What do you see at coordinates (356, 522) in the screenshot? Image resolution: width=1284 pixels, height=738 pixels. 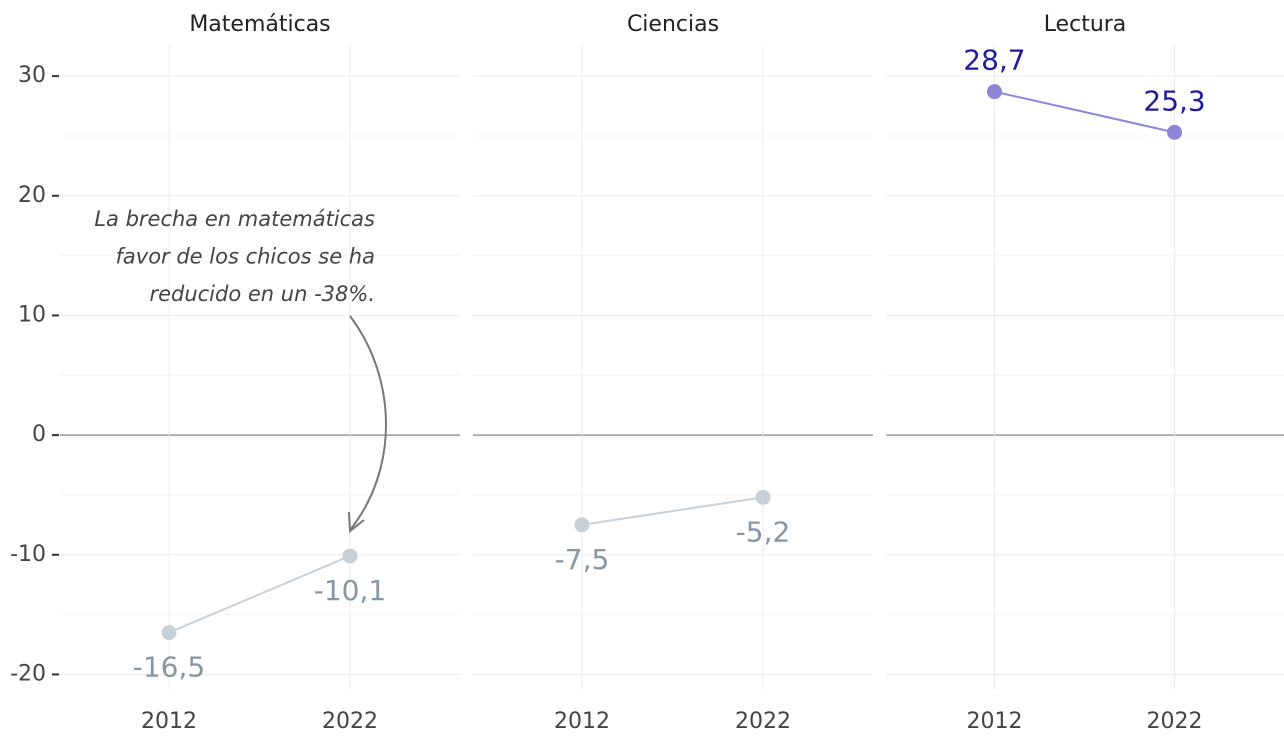 I see `arrow-head` at bounding box center [356, 522].